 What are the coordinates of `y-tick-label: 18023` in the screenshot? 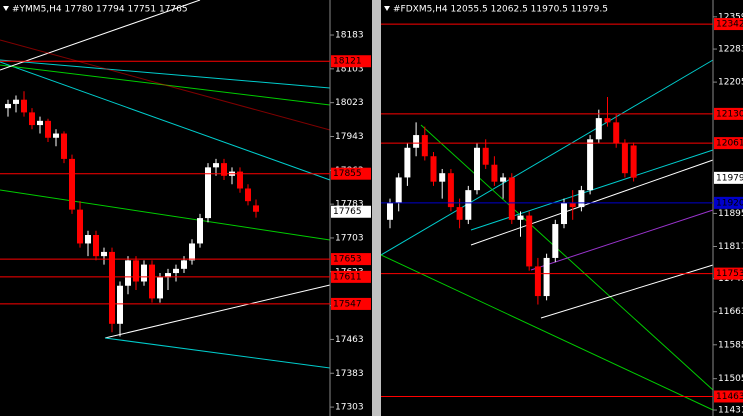 It's located at (349, 103).